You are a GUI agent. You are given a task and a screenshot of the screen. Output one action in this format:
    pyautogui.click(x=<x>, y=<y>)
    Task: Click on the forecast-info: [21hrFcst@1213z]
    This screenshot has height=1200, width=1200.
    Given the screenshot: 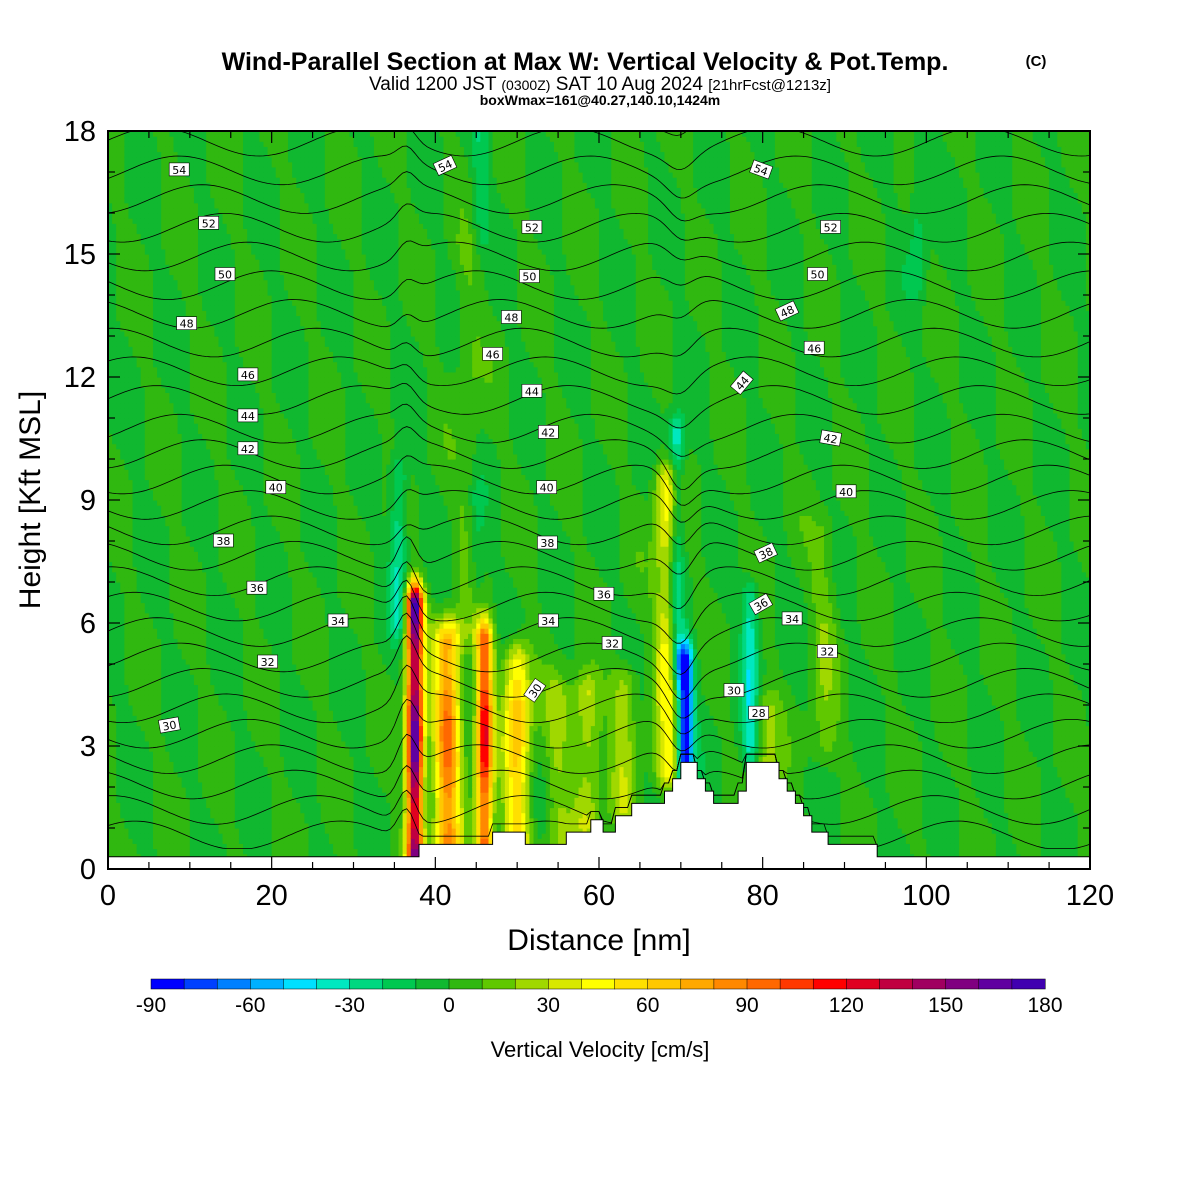 What is the action you would take?
    pyautogui.click(x=769, y=85)
    